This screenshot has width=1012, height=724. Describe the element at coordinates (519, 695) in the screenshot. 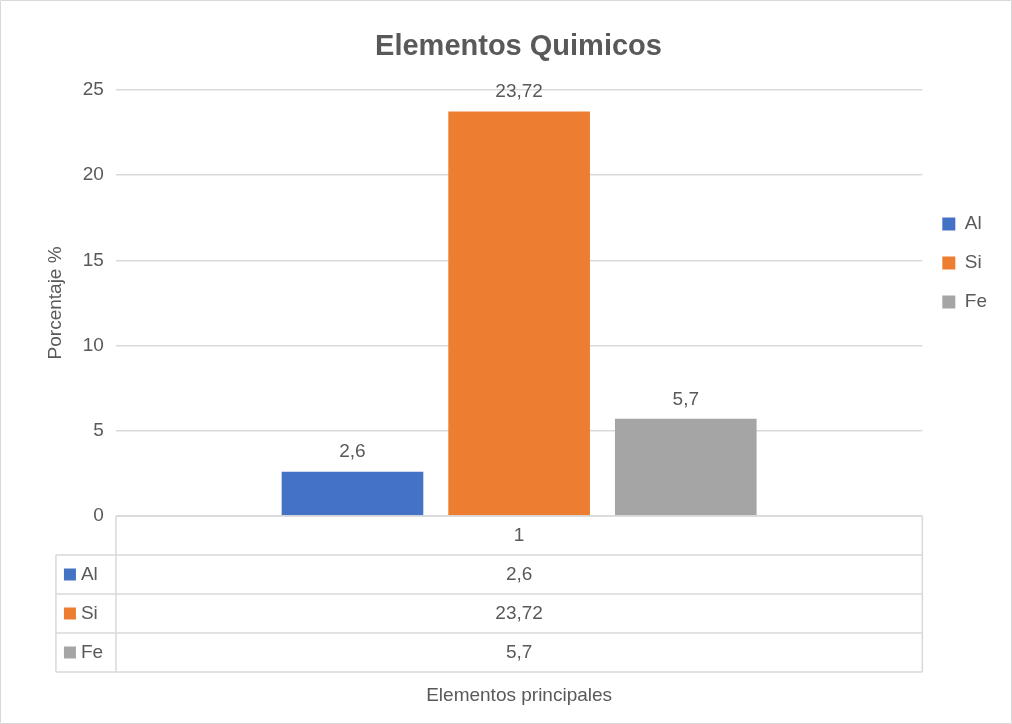

I see `text: Elementos principales` at that location.